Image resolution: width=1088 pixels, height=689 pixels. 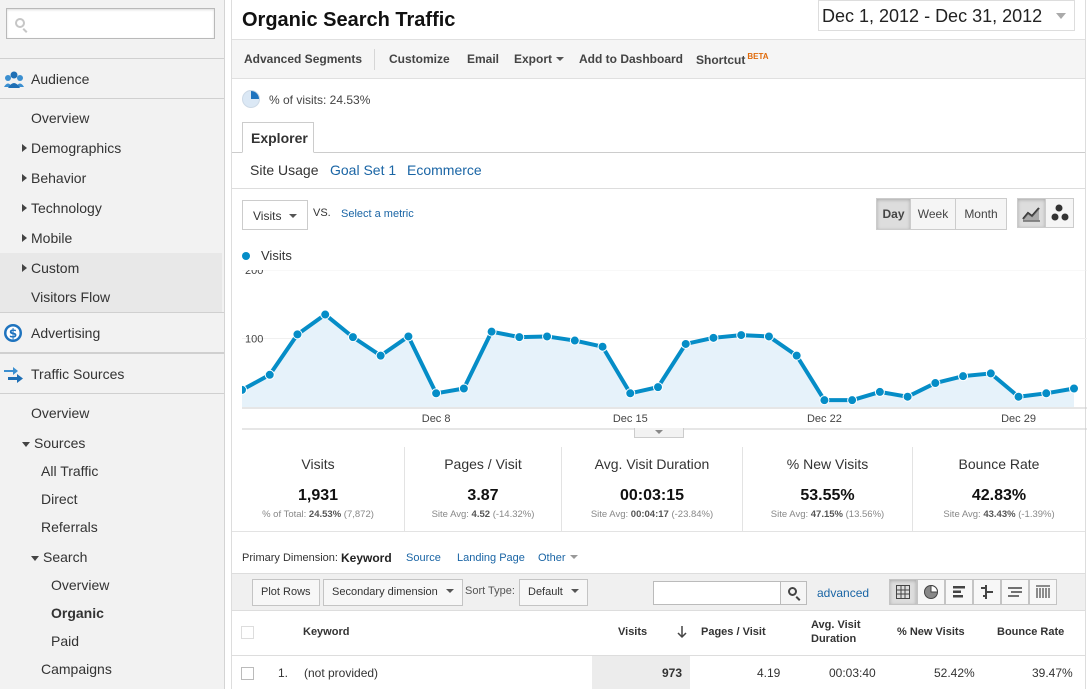 What do you see at coordinates (341, 673) in the screenshot?
I see `keyword-link: (not provided)` at bounding box center [341, 673].